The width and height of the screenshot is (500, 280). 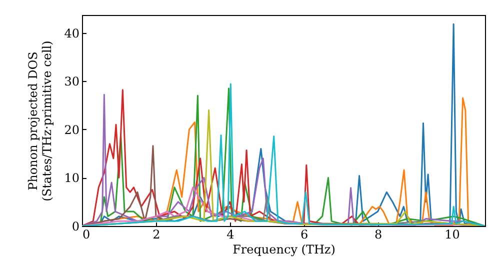 I want to click on y-tick-label: 20, so click(x=72, y=129).